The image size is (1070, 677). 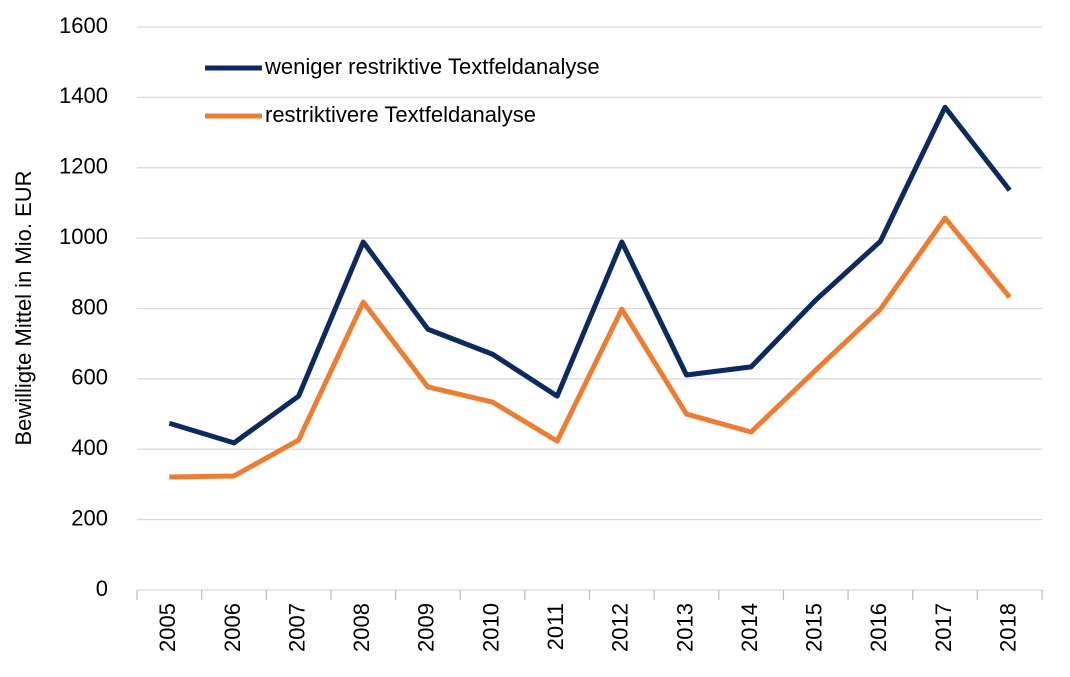 I want to click on x-tick-label: 2012, so click(x=620, y=627).